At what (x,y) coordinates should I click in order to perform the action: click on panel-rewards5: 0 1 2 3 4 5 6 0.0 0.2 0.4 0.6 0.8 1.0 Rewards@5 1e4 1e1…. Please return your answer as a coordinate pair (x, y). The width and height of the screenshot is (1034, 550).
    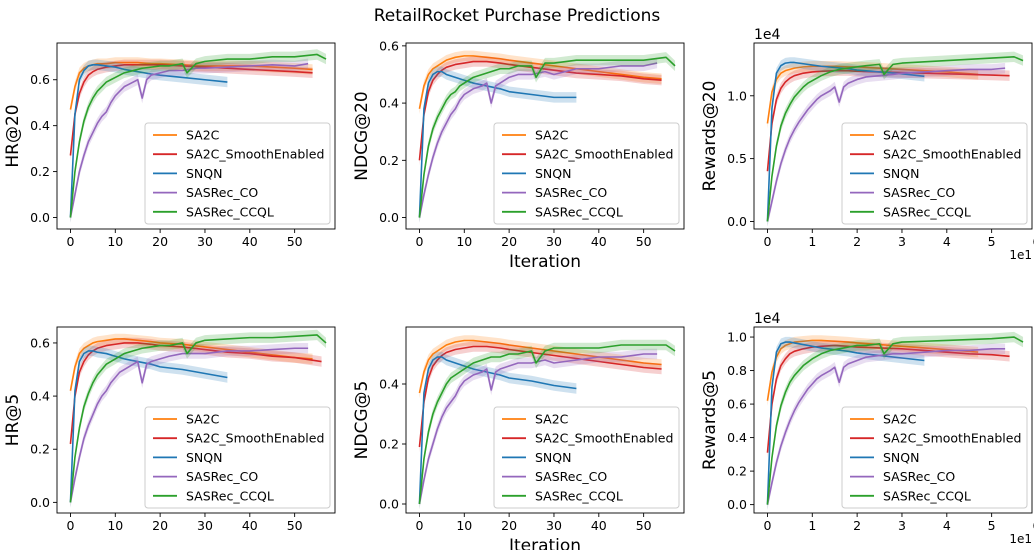
    Looking at the image, I should click on (867, 428).